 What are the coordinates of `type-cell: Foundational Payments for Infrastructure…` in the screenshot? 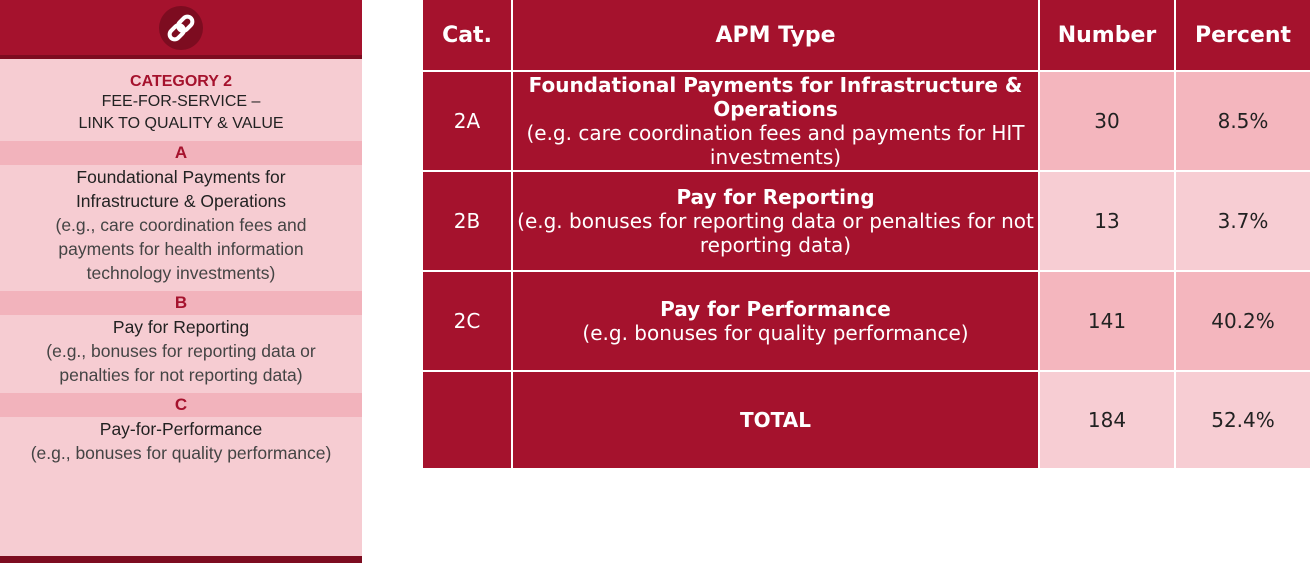 It's located at (776, 122).